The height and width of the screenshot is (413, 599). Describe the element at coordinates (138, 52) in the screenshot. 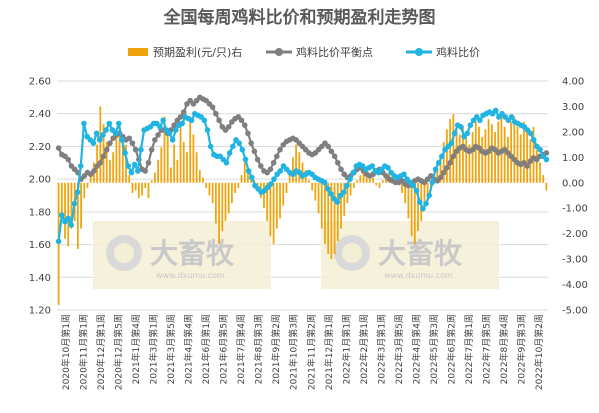

I see `legend-swatch-profit` at that location.